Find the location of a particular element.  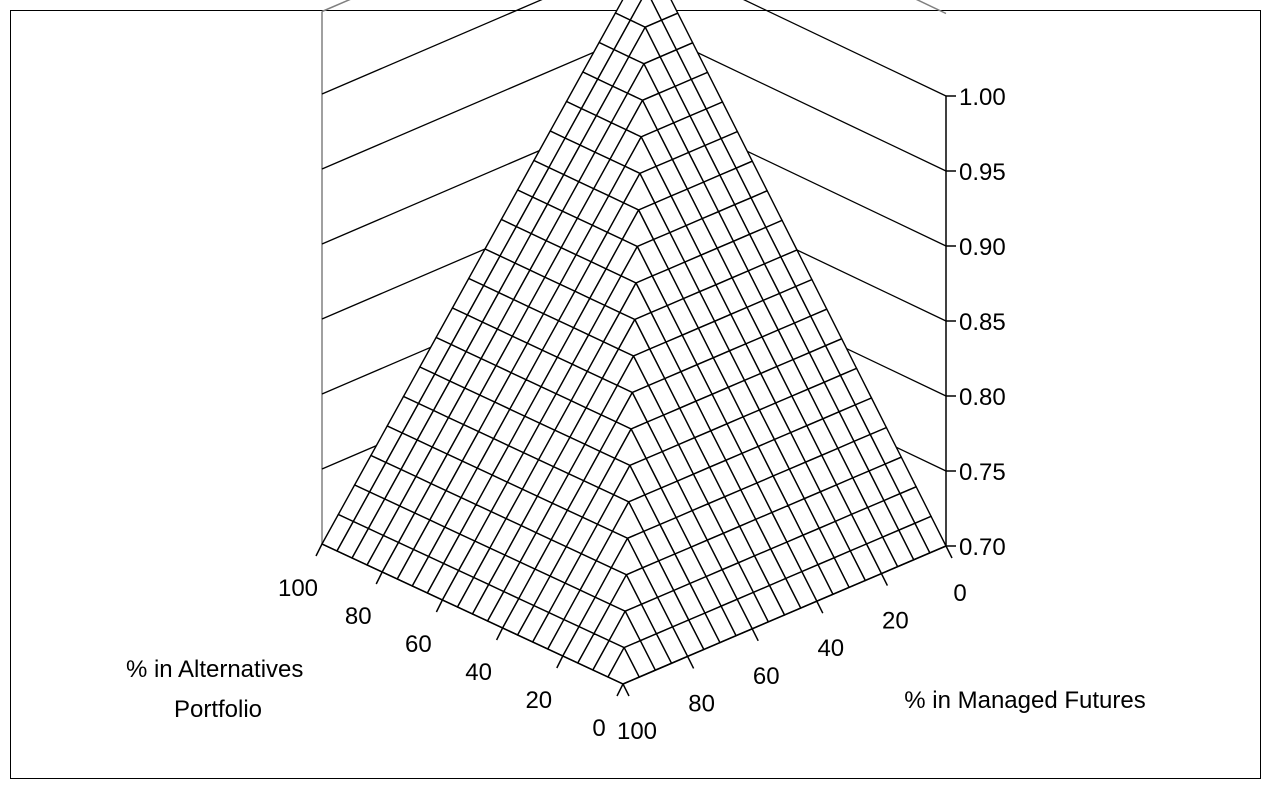

z-tick-label: 0.80 is located at coordinates (982, 397).